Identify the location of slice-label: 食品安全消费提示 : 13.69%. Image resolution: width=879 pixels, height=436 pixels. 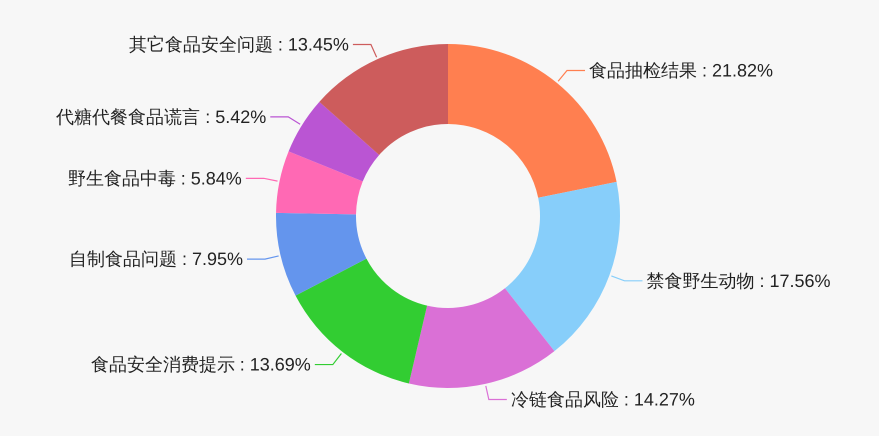
(200, 364).